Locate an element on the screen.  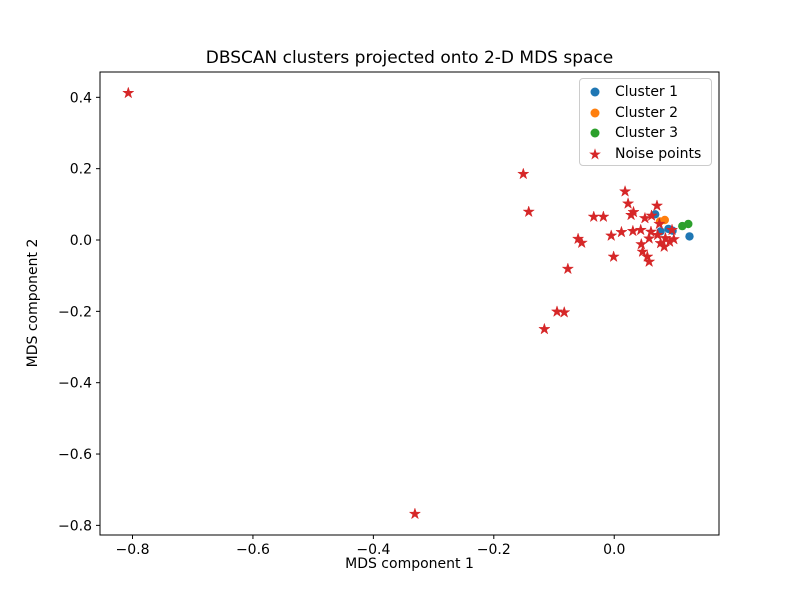
y-tick-label: 0.2 is located at coordinates (81, 170).